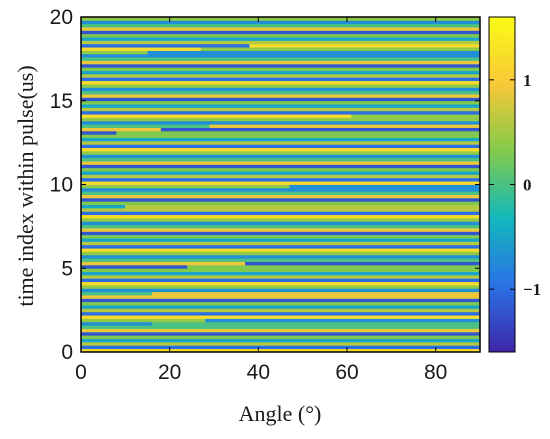  I want to click on y-tick-label: 10, so click(61, 185).